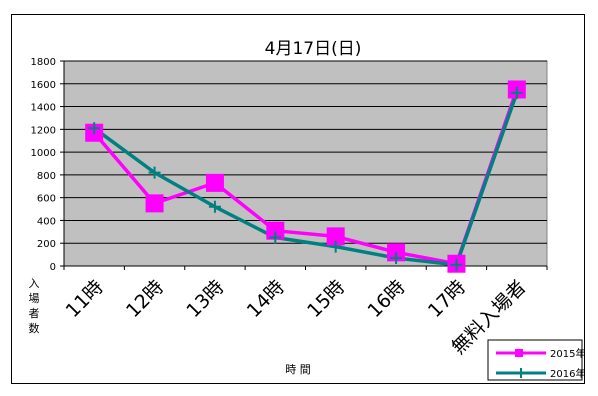  I want to click on x-axis-title: 時 間, so click(298, 369).